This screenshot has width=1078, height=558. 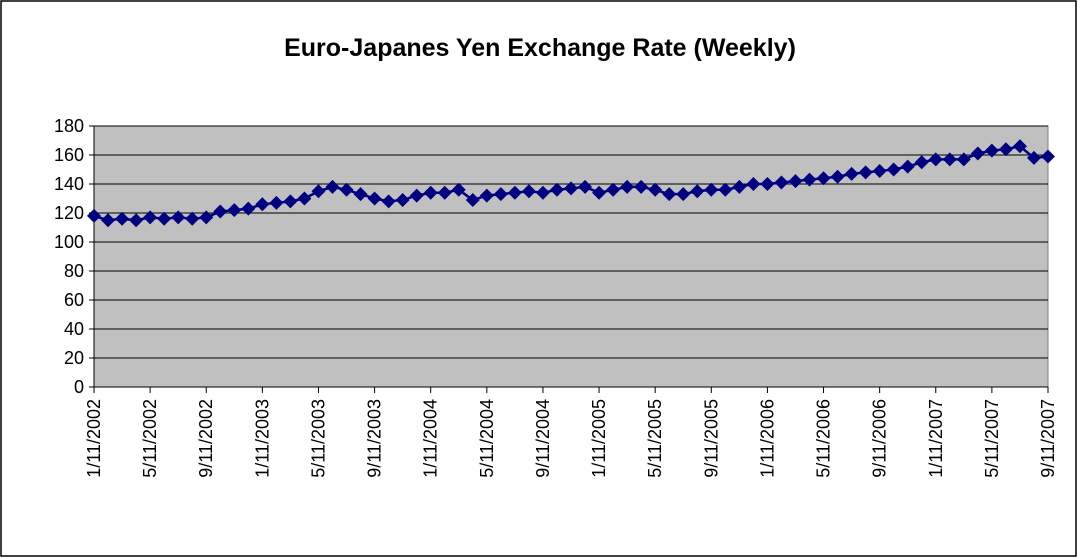 What do you see at coordinates (262, 438) in the screenshot?
I see `x-tick-label: 1/11/2003` at bounding box center [262, 438].